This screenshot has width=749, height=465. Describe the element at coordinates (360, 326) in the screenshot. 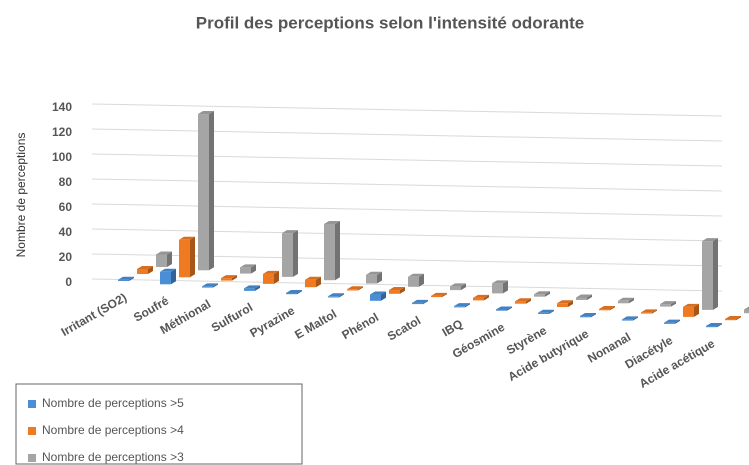

I see `x-tick-label: Phénol` at that location.